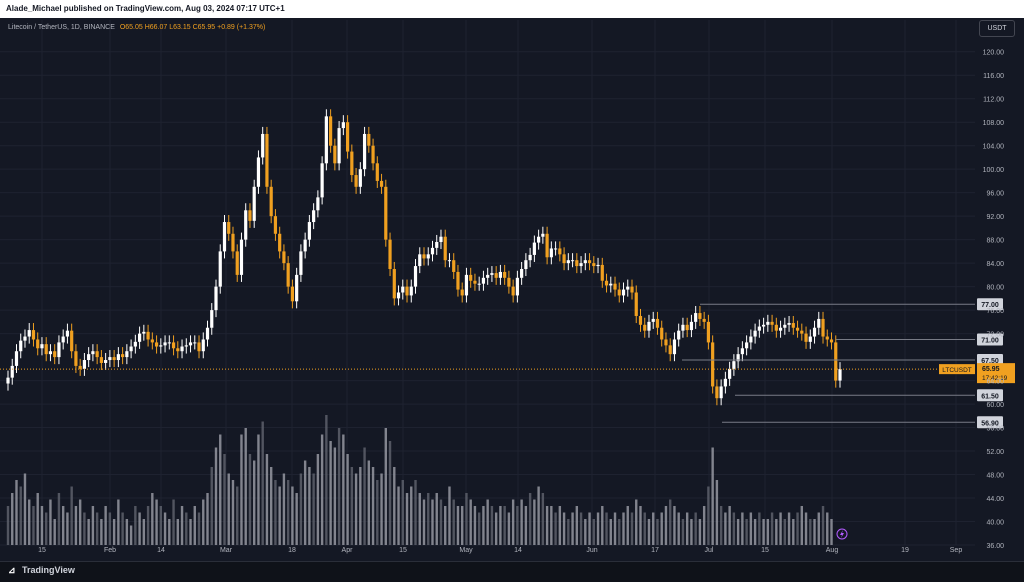 The height and width of the screenshot is (582, 1024). I want to click on level-label-box, so click(990, 395).